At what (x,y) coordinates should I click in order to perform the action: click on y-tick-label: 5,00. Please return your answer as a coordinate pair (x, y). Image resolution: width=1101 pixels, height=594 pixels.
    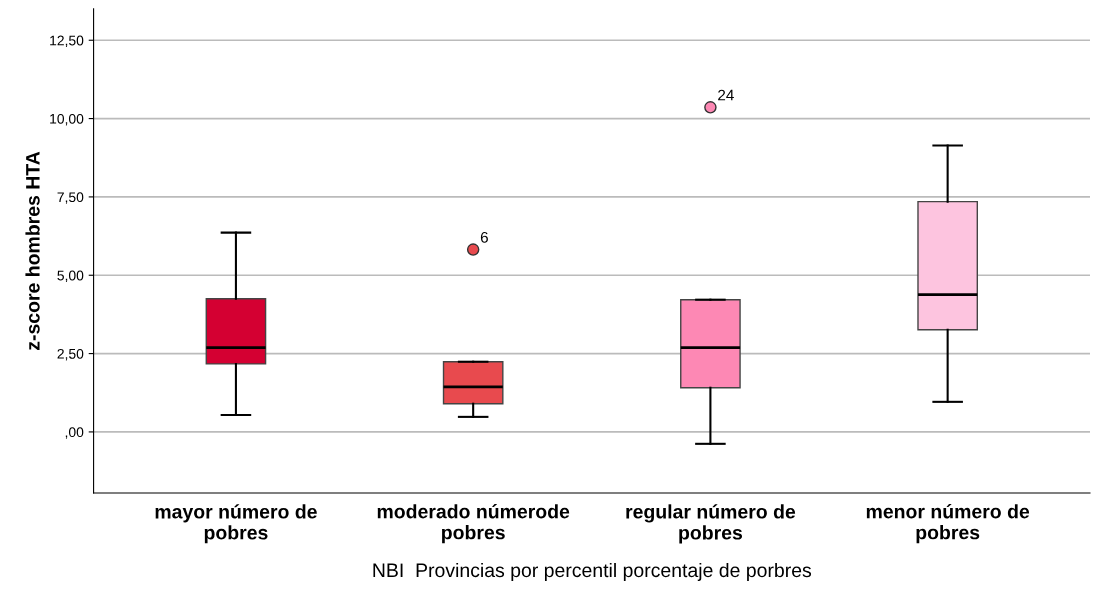
    Looking at the image, I should click on (70, 276).